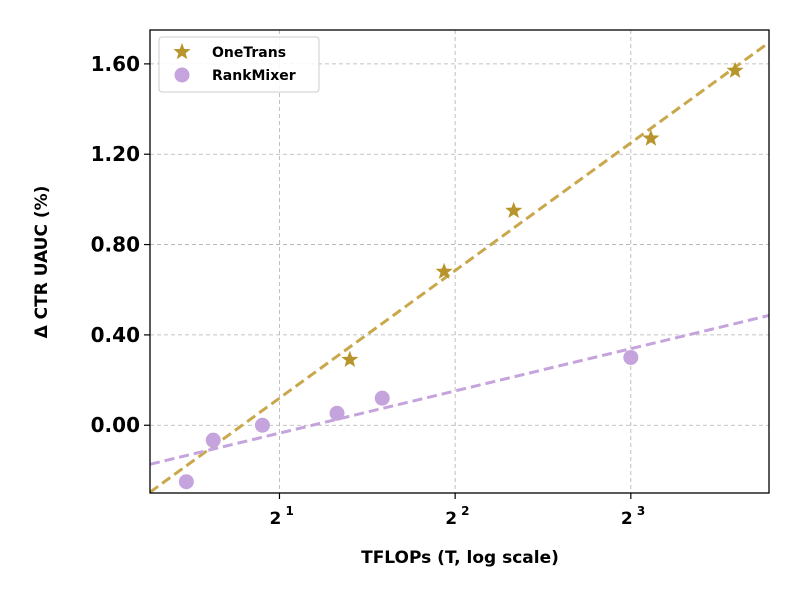 The height and width of the screenshot is (605, 800). I want to click on legend: OneTrans RankMixer, so click(239, 64).